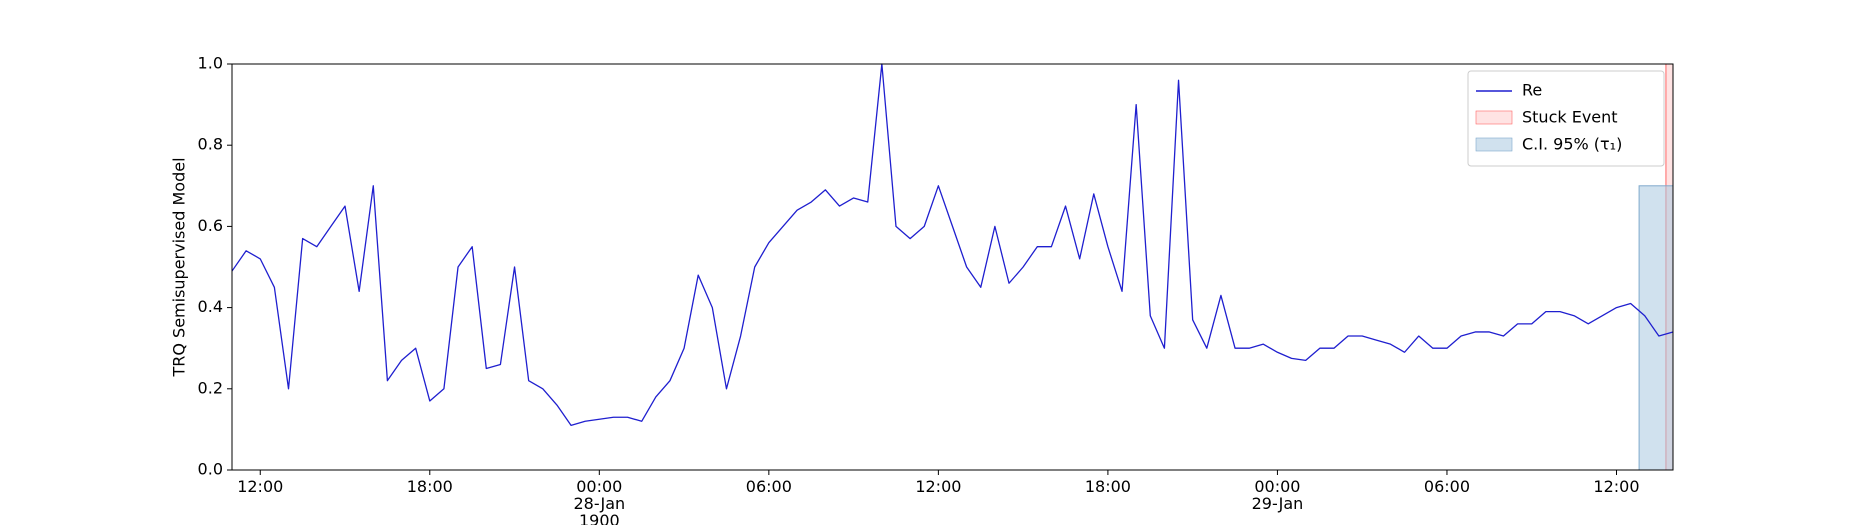 Image resolution: width=1850 pixels, height=525 pixels. What do you see at coordinates (210, 144) in the screenshot?
I see `y-tick-label: 0.8` at bounding box center [210, 144].